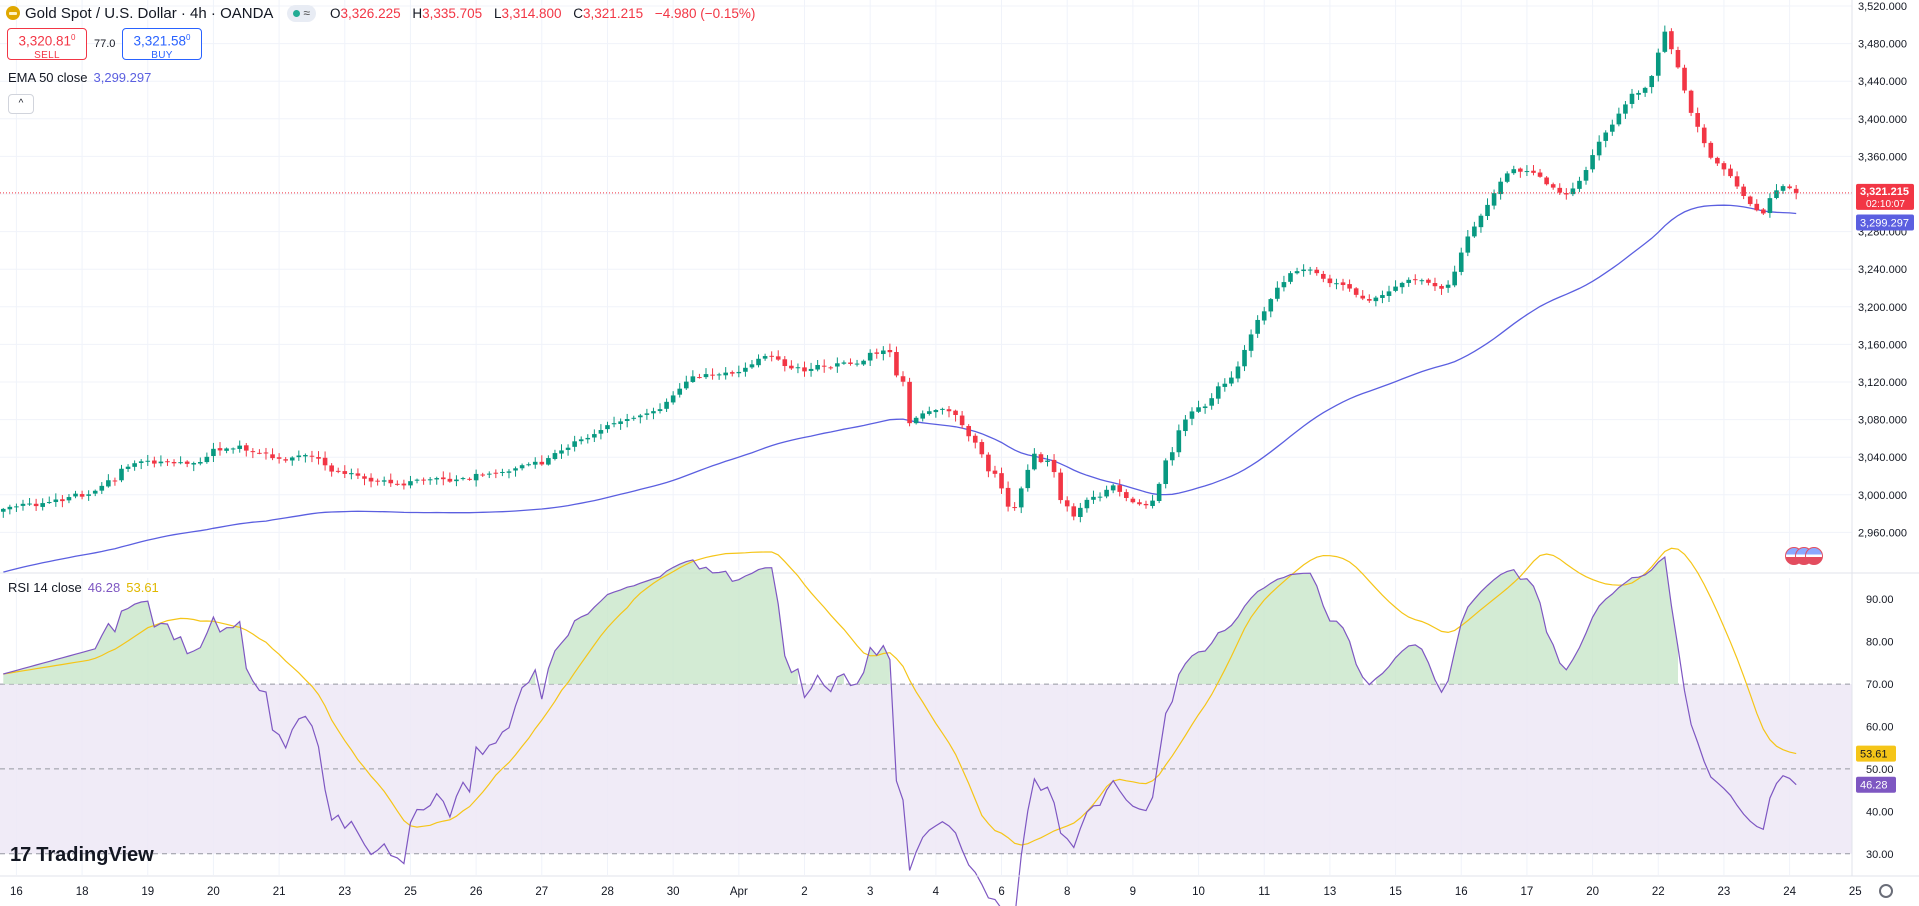 The height and width of the screenshot is (906, 1919). I want to click on symbol-title: Gold Spot / U.S. Dollar · 4h · OANDA, so click(149, 13).